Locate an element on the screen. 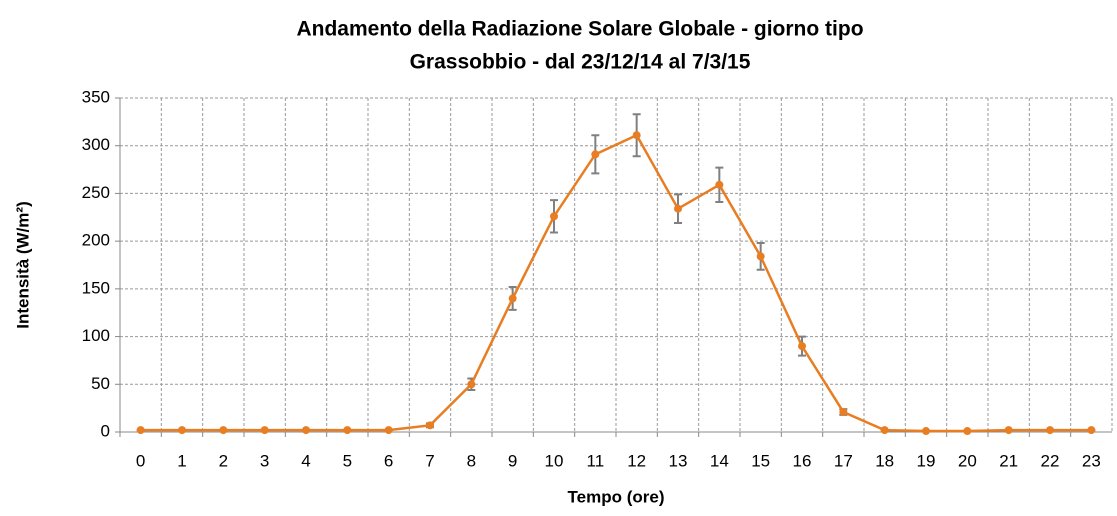  x-tick-label: 16 is located at coordinates (802, 460).